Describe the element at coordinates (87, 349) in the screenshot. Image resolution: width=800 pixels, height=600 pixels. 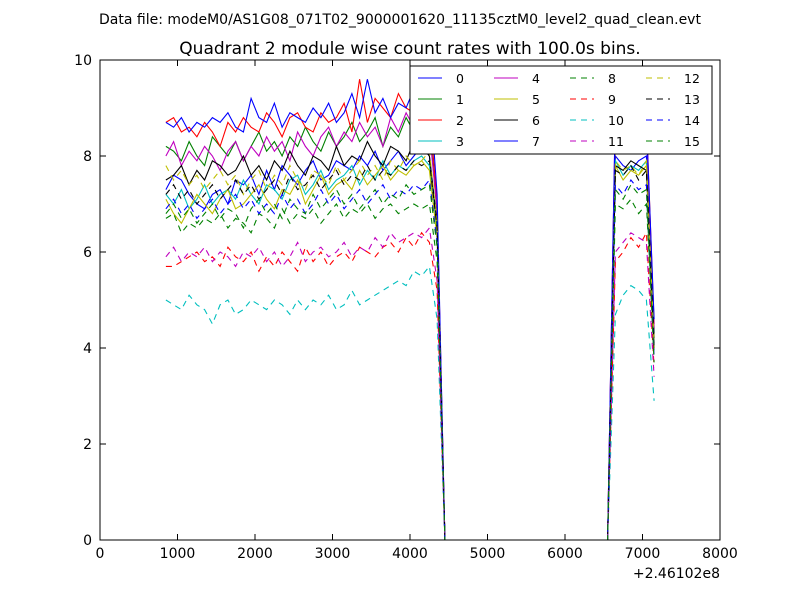
I see `y-tick-label: 4` at that location.